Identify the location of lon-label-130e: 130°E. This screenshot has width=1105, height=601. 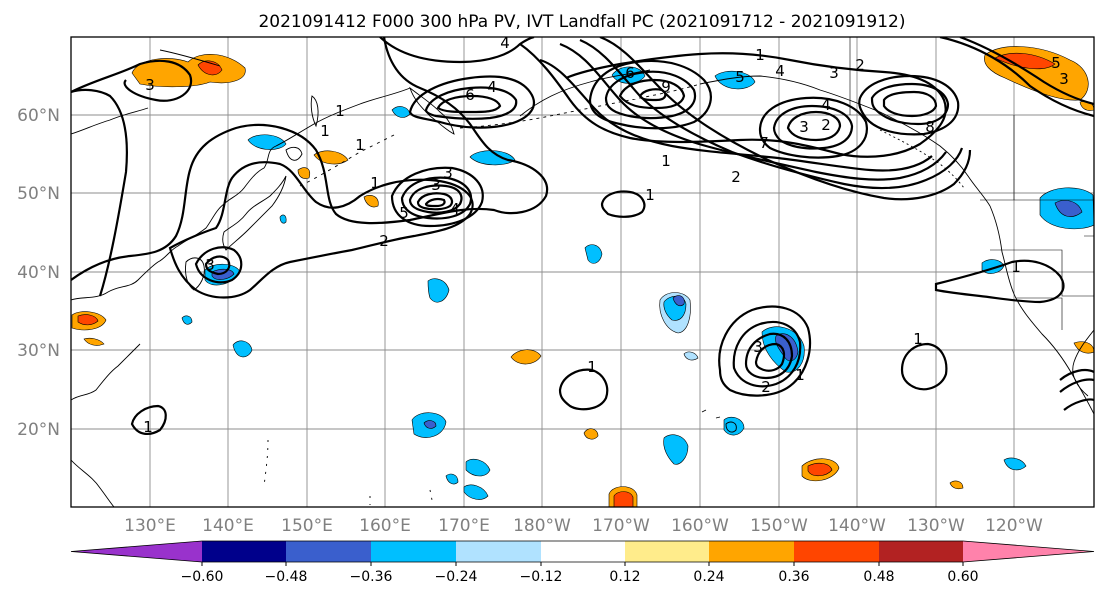
(150, 526).